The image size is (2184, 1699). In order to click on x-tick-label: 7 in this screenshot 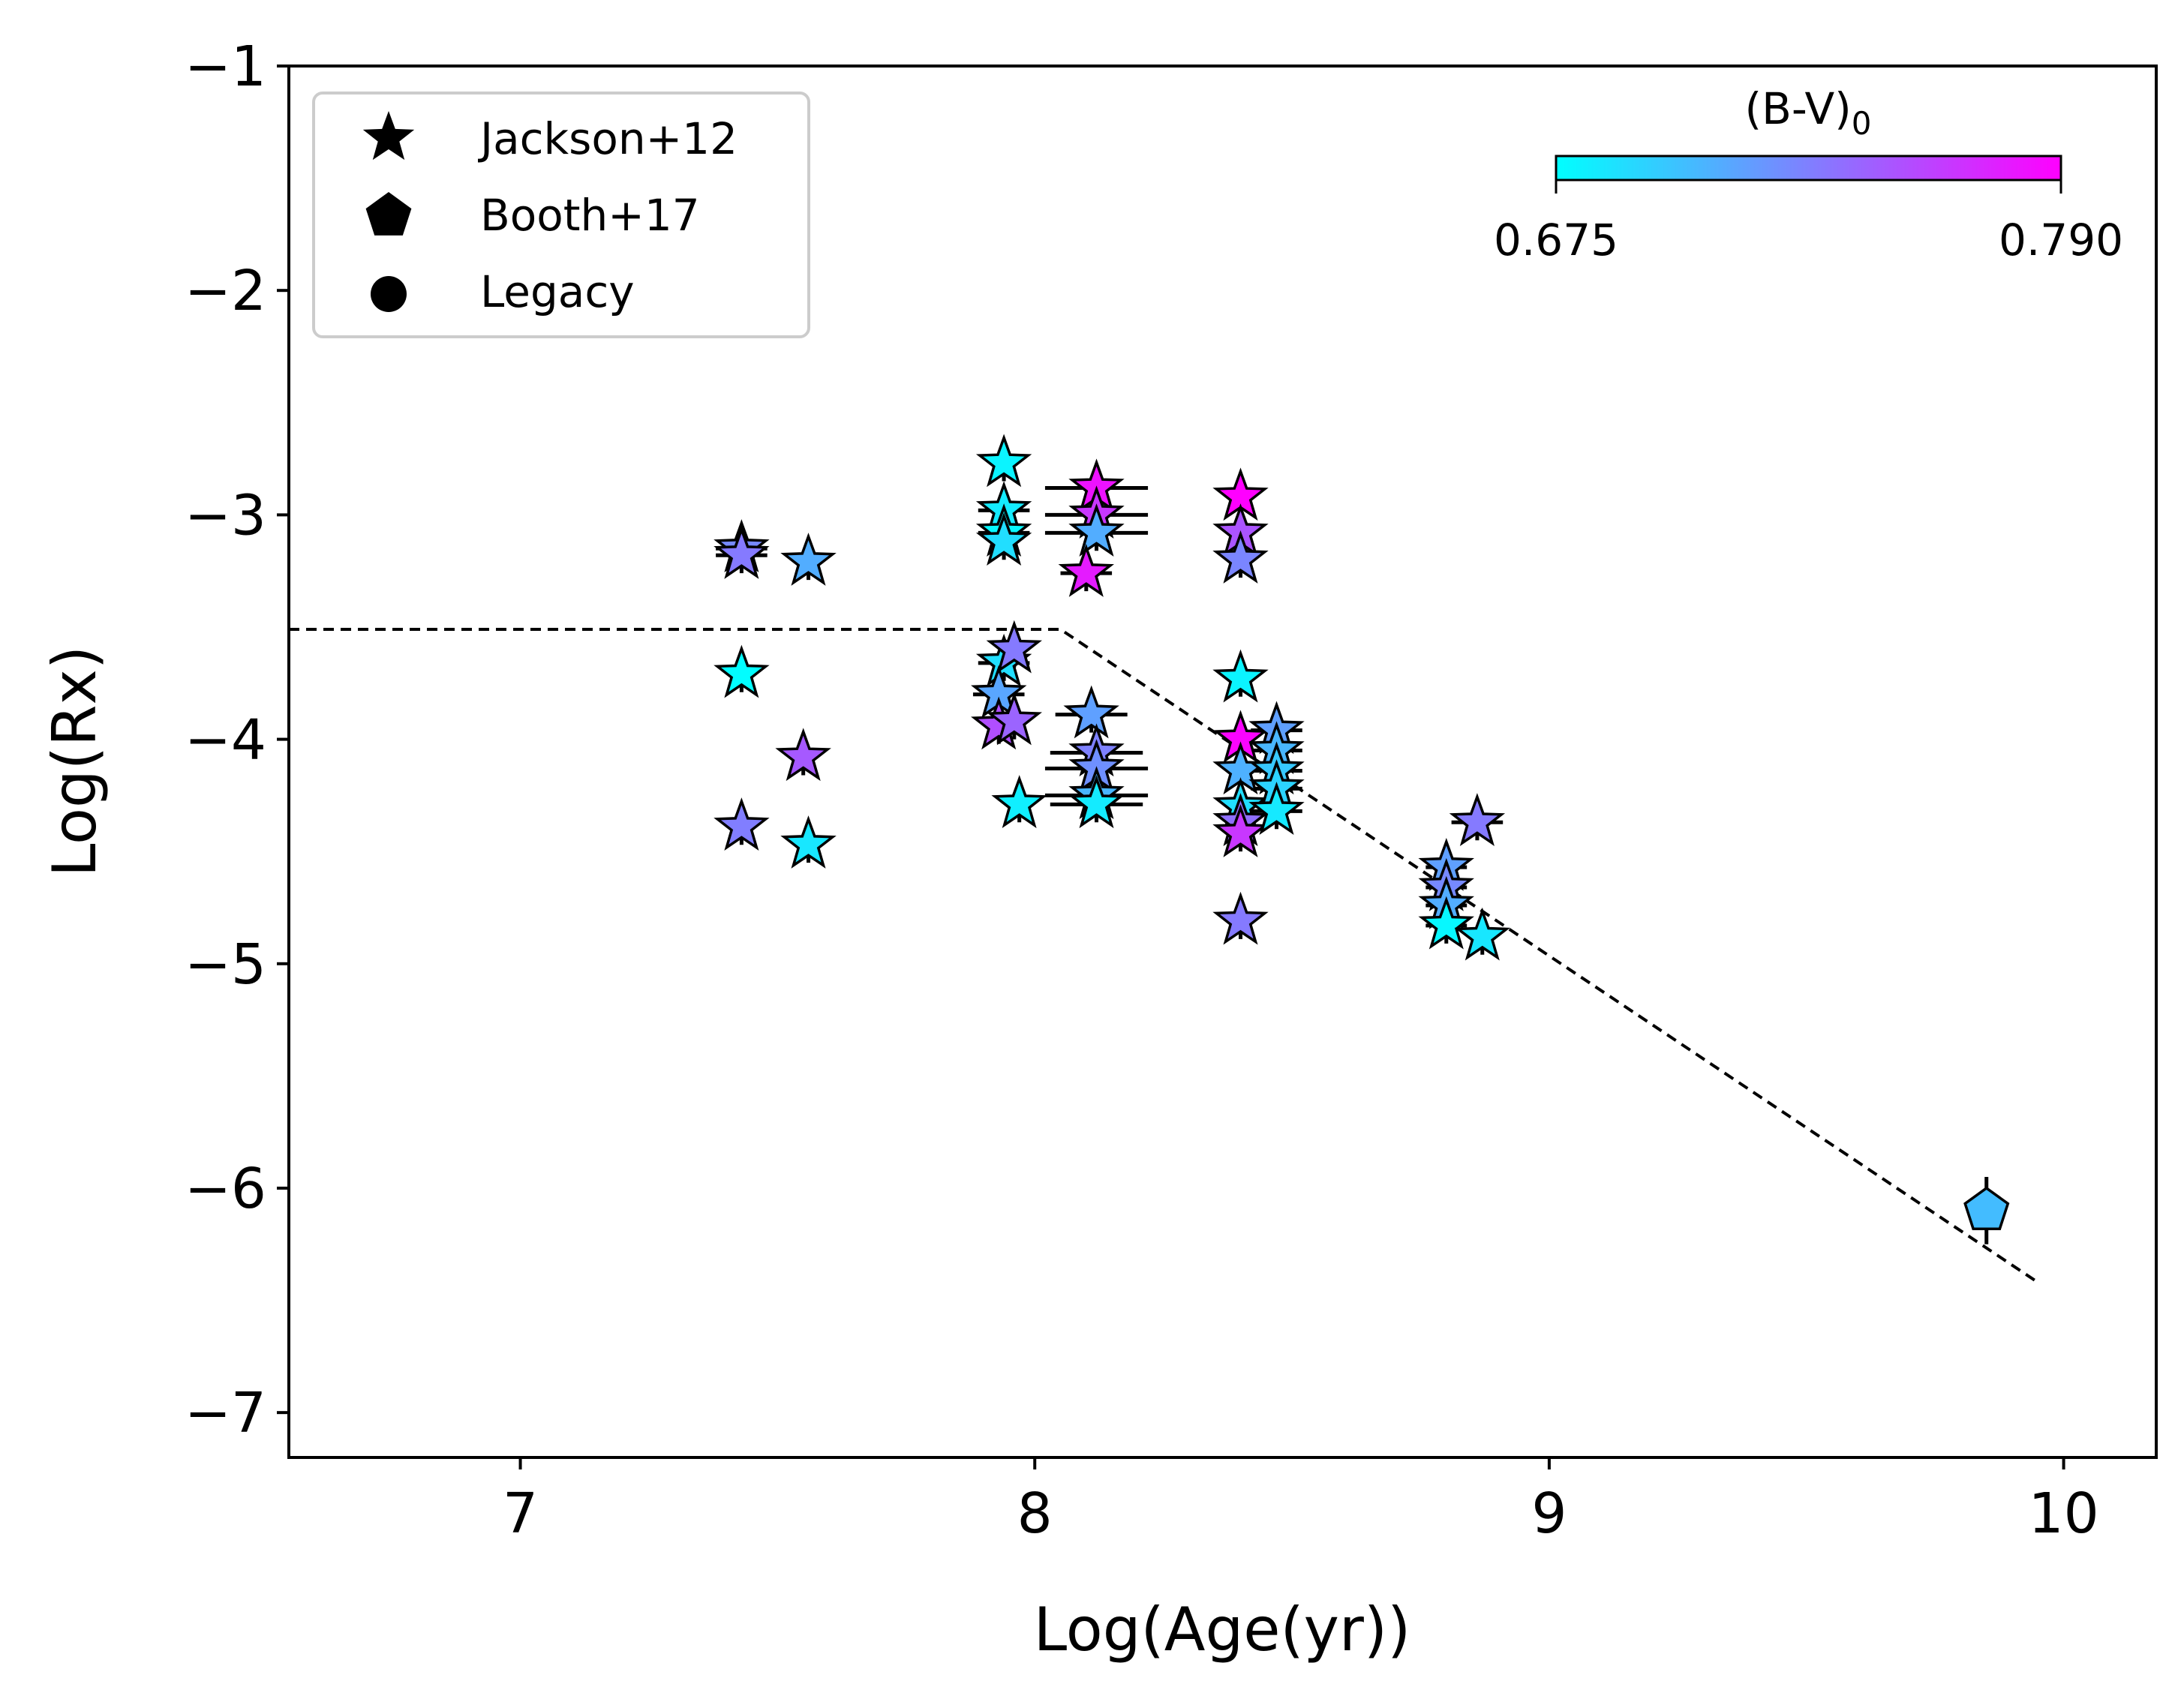, I will do `click(520, 1513)`.